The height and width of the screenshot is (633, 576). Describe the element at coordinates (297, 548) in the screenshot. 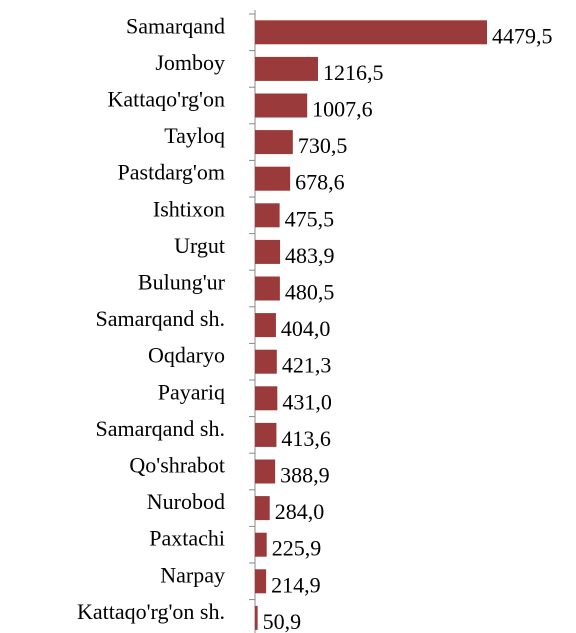

I see `value-label: 225,9` at that location.